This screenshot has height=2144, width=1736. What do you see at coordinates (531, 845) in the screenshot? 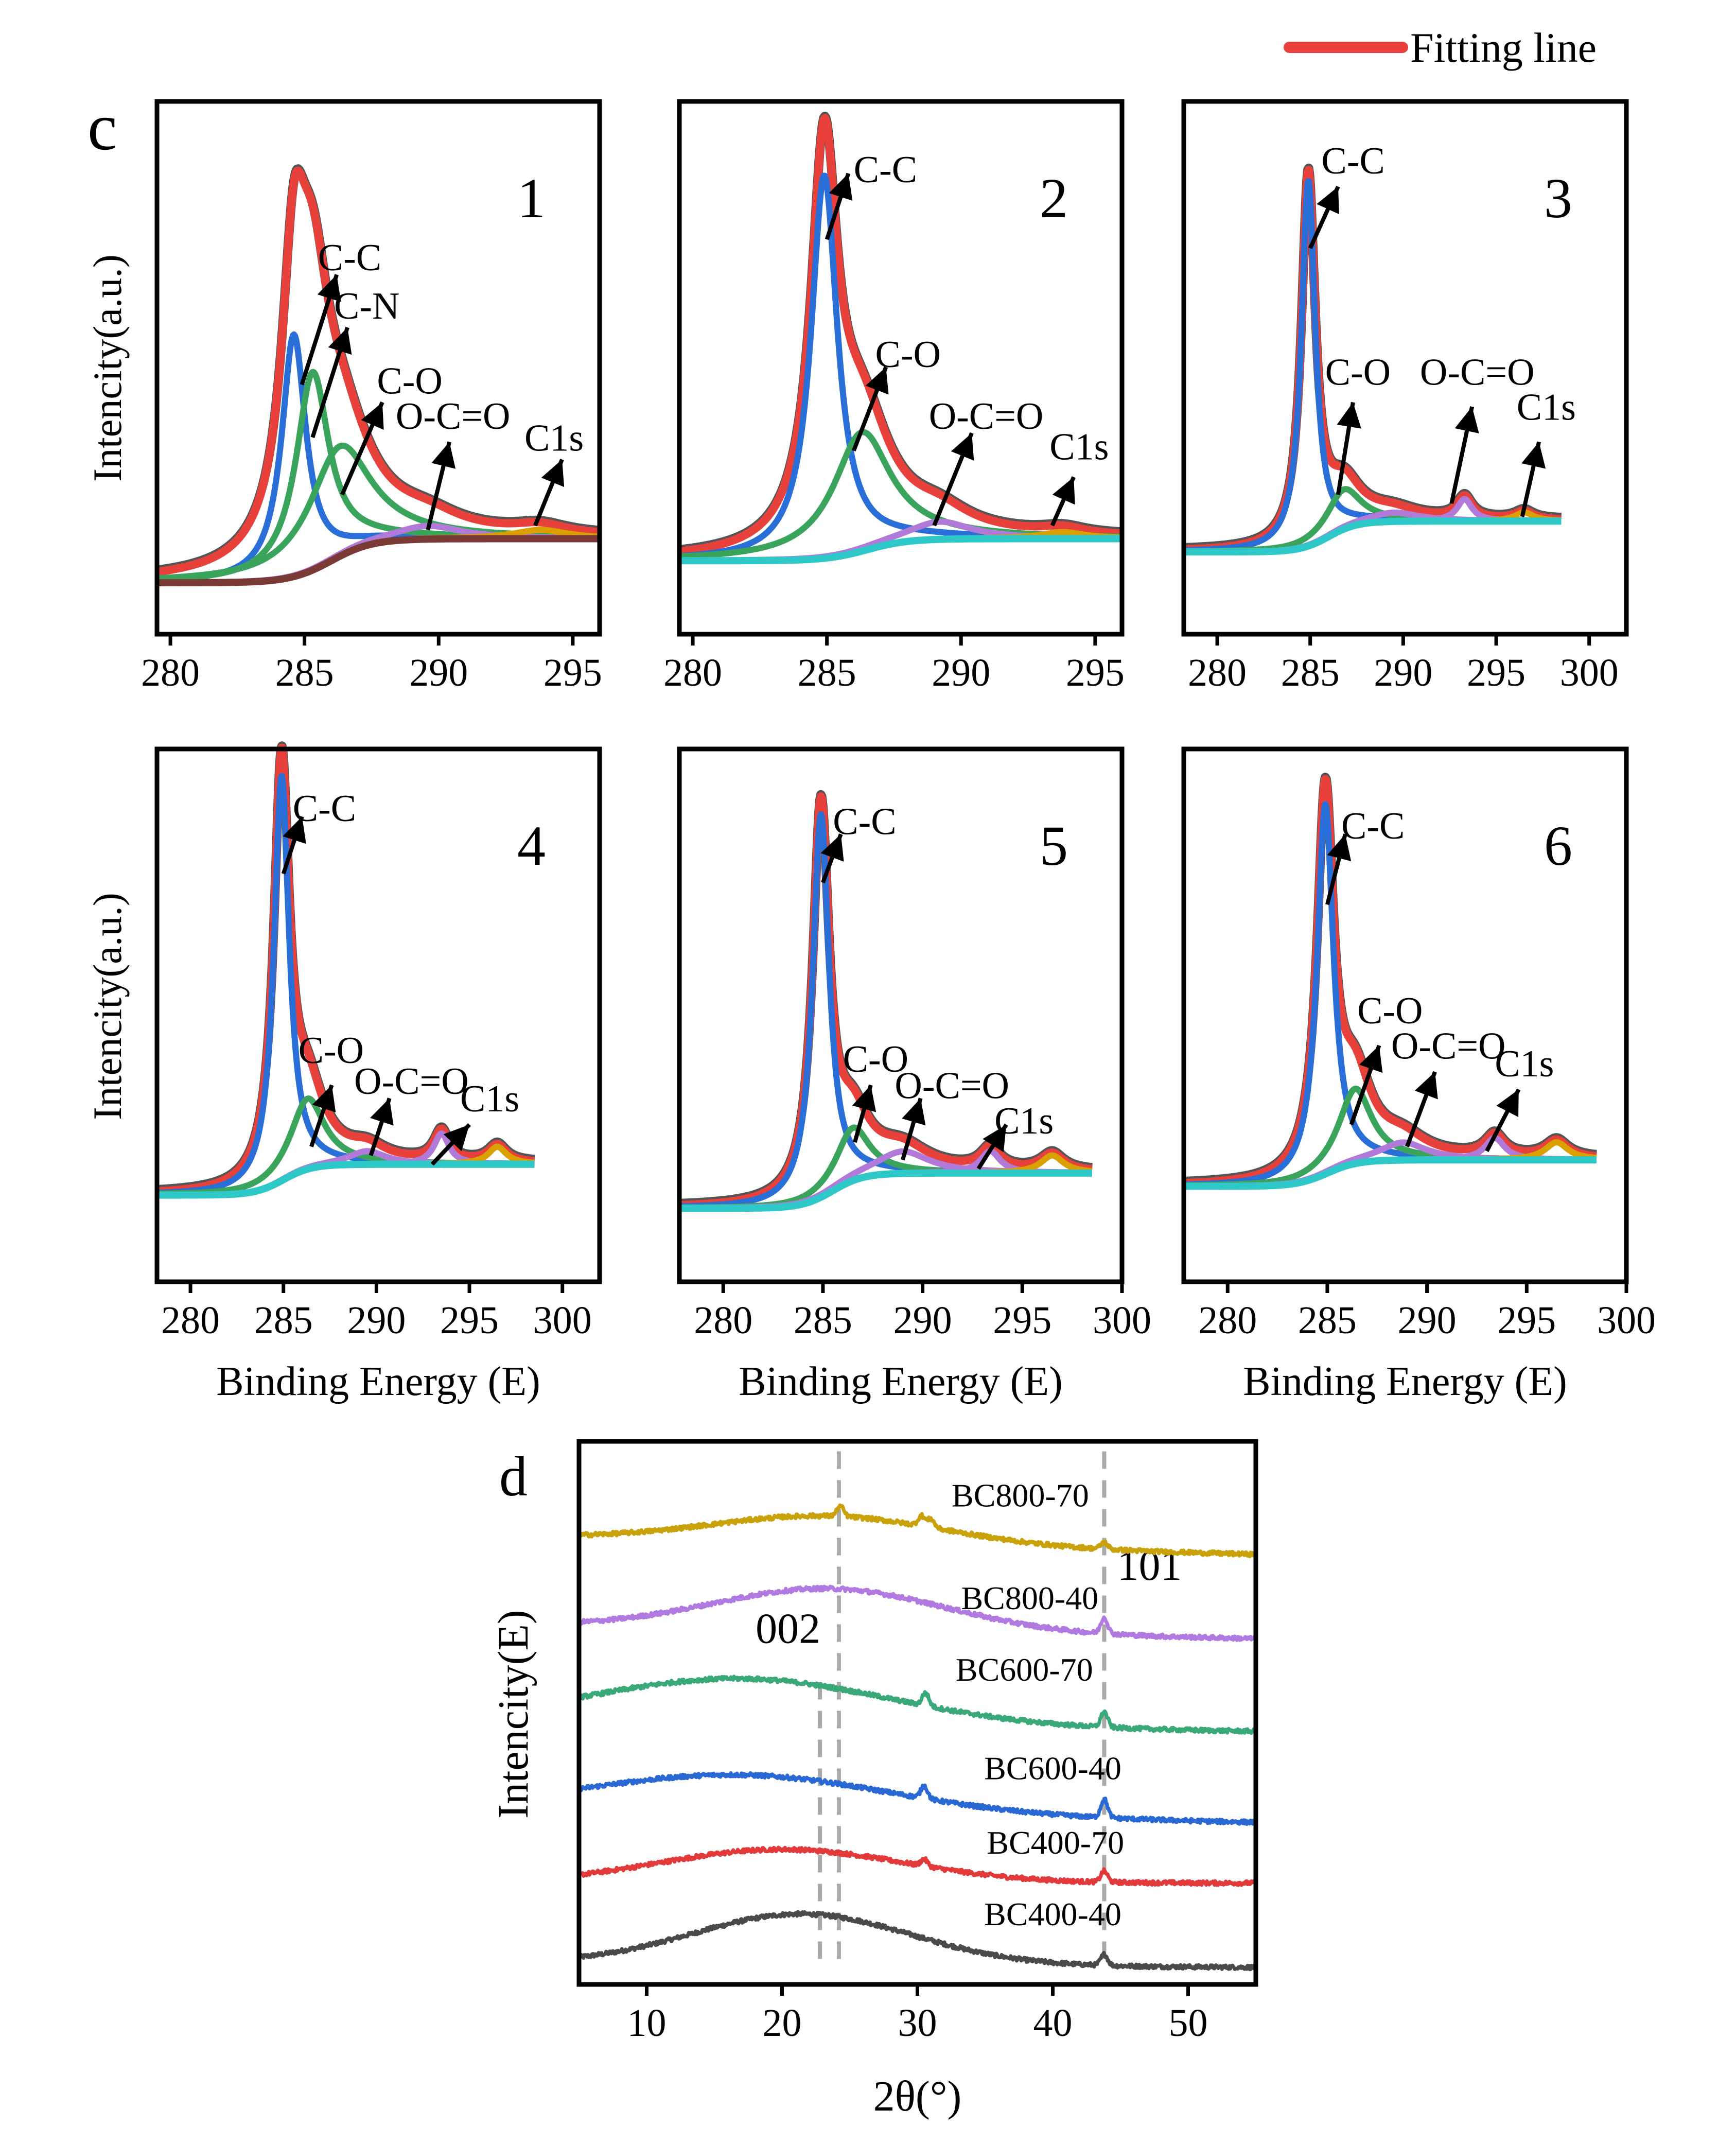
I see `xps-panel-number-4: 4` at bounding box center [531, 845].